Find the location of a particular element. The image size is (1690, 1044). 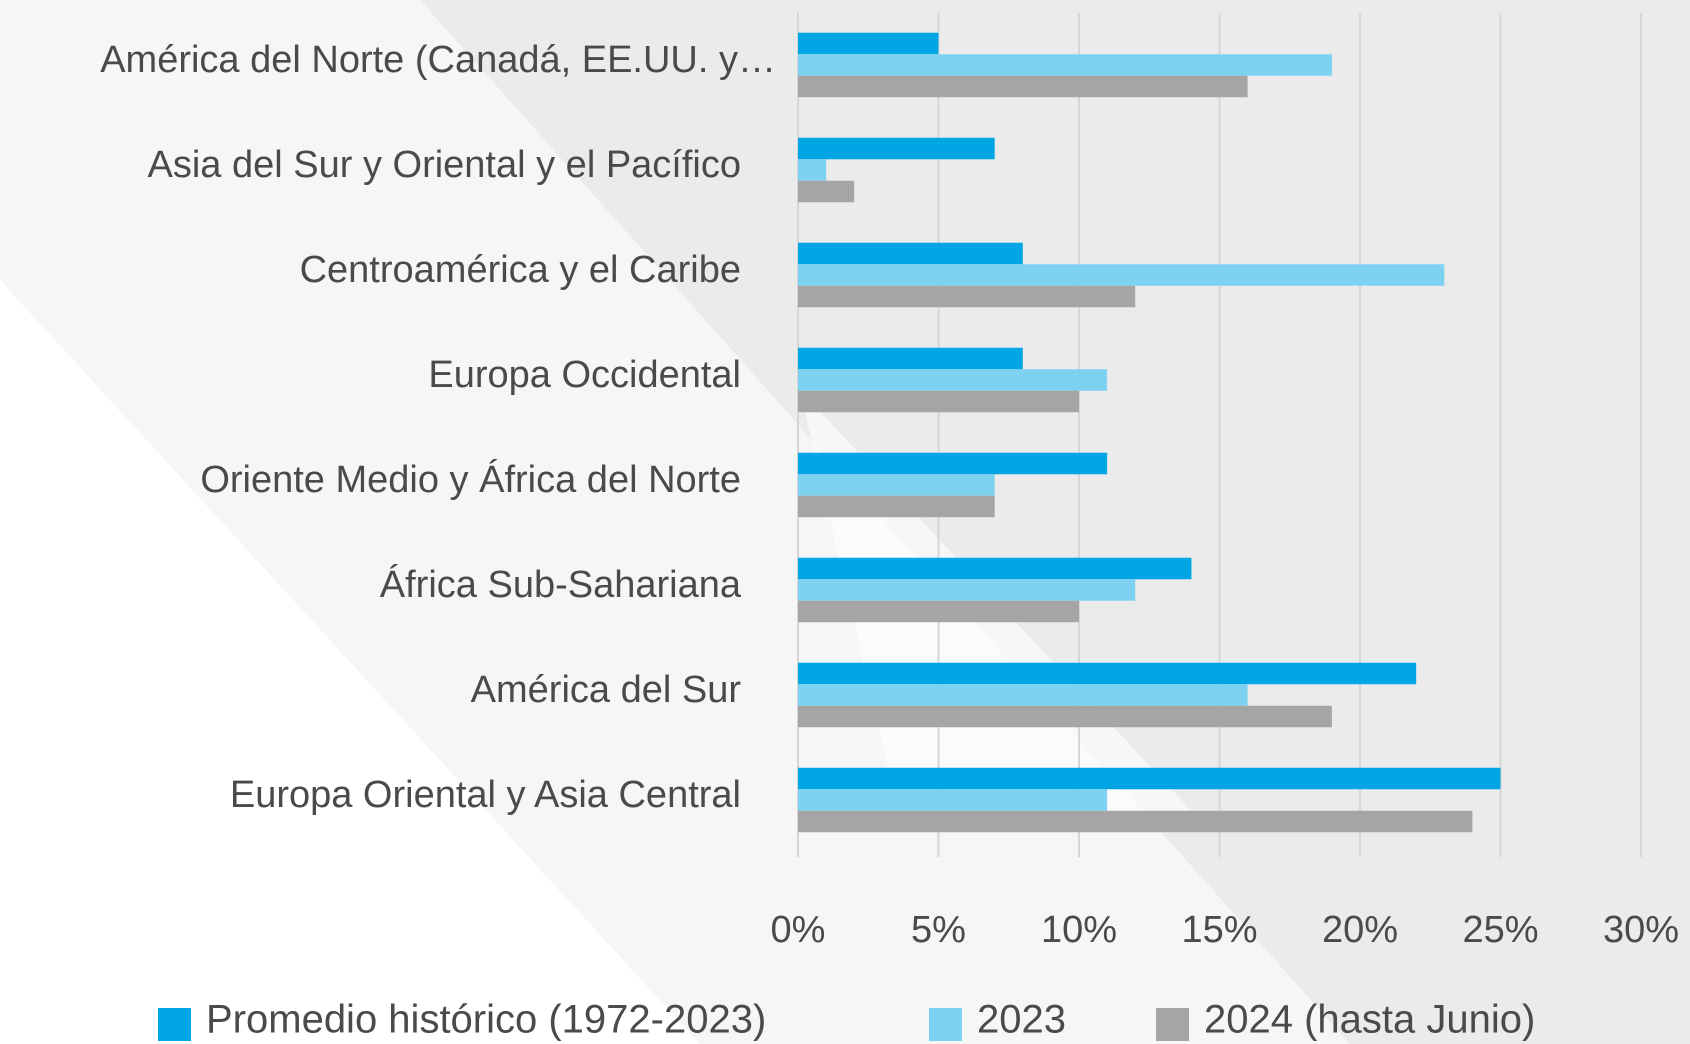

y-tick-label: Asia del Sur y Oriental y el Pacífico is located at coordinates (444, 165).